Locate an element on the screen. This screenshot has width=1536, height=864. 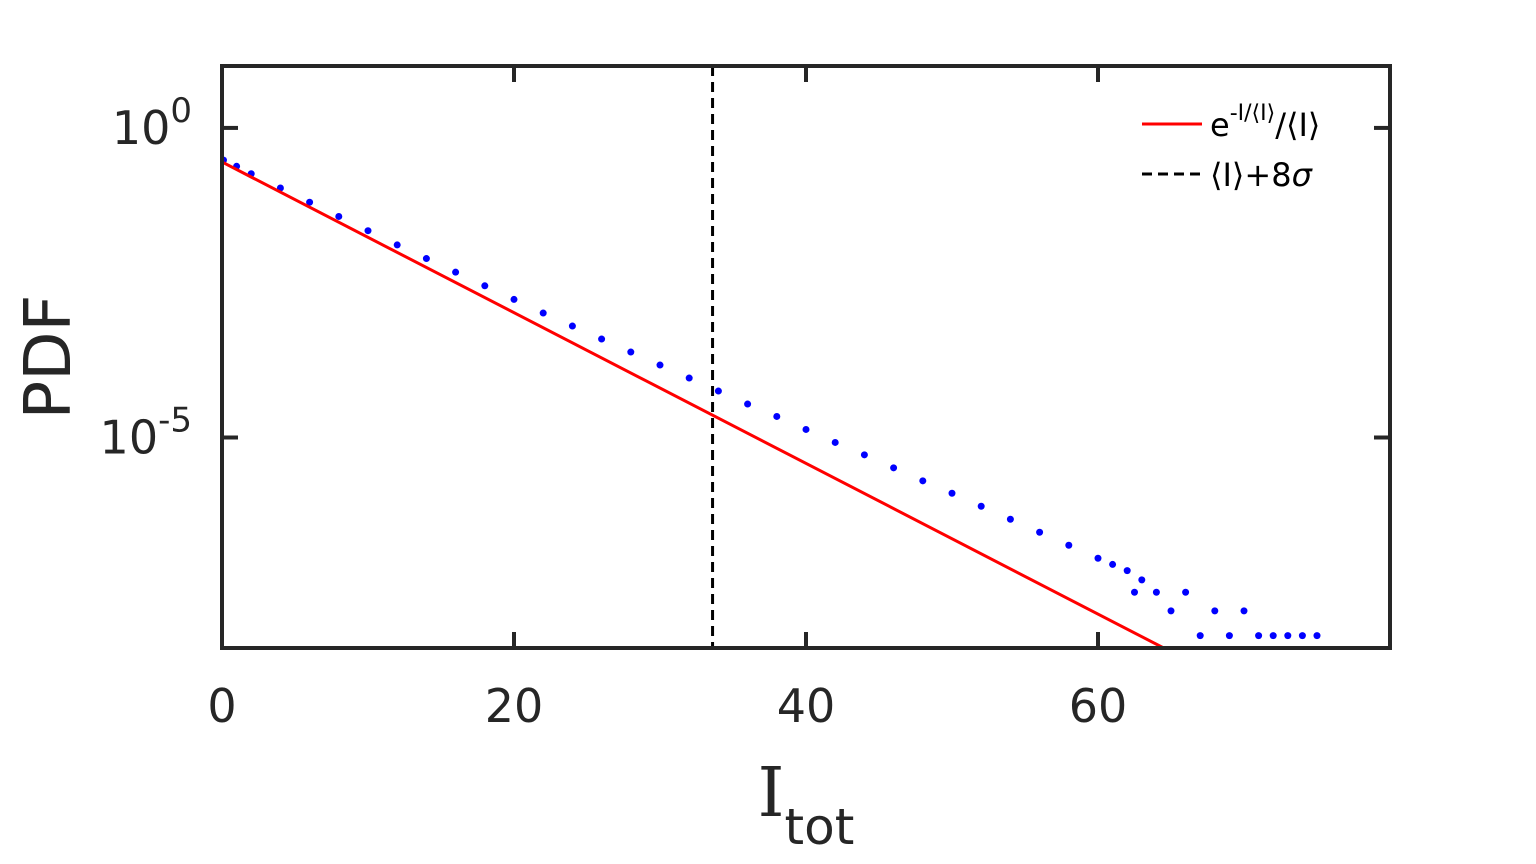
y-tick-label: 10⁰ is located at coordinates (152, 123).